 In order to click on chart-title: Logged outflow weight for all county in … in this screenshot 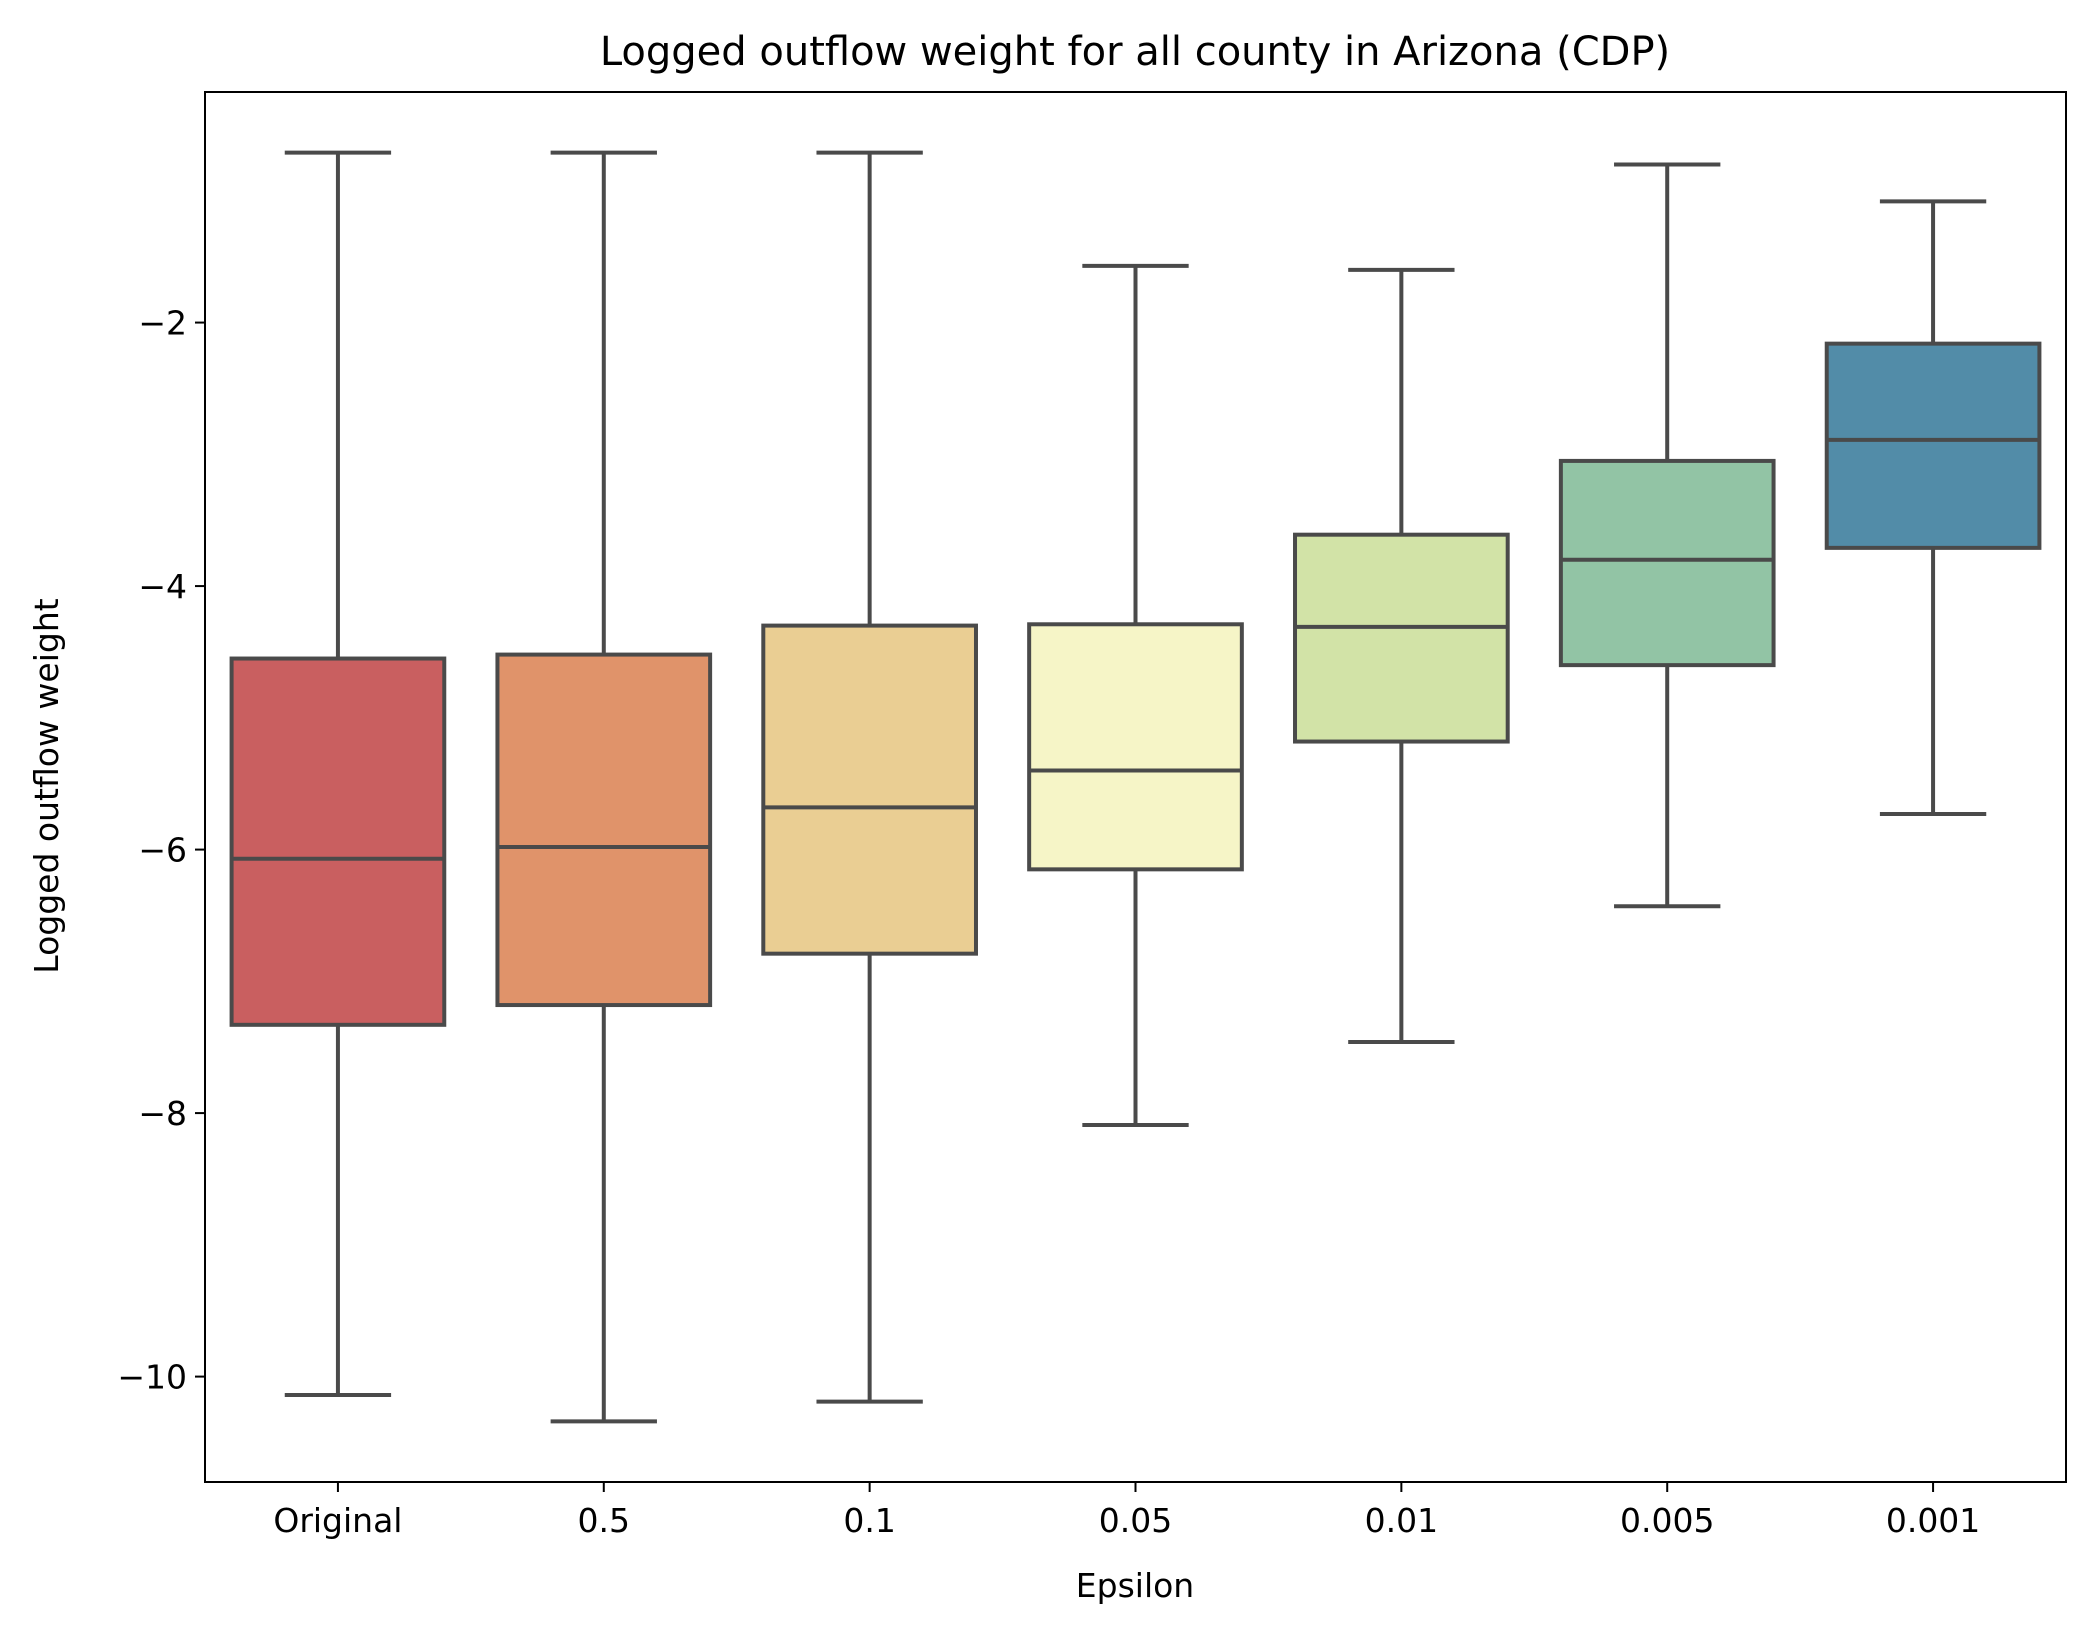, I will do `click(1135, 52)`.